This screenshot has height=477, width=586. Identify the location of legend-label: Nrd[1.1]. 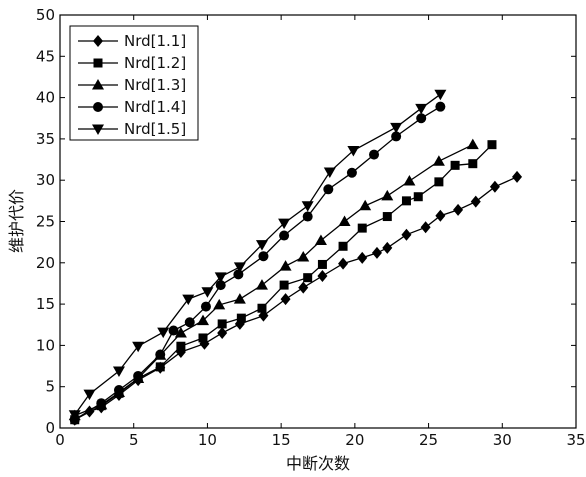
(155, 41).